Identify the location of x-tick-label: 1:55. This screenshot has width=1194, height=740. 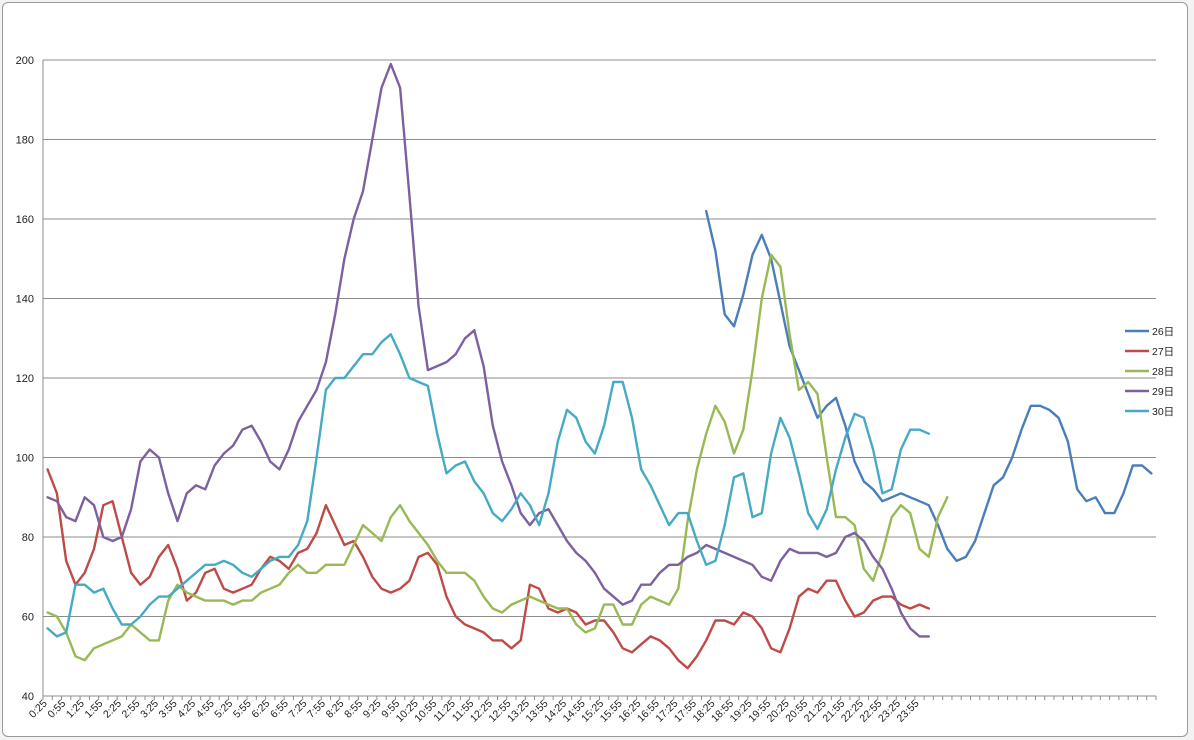
(93, 709).